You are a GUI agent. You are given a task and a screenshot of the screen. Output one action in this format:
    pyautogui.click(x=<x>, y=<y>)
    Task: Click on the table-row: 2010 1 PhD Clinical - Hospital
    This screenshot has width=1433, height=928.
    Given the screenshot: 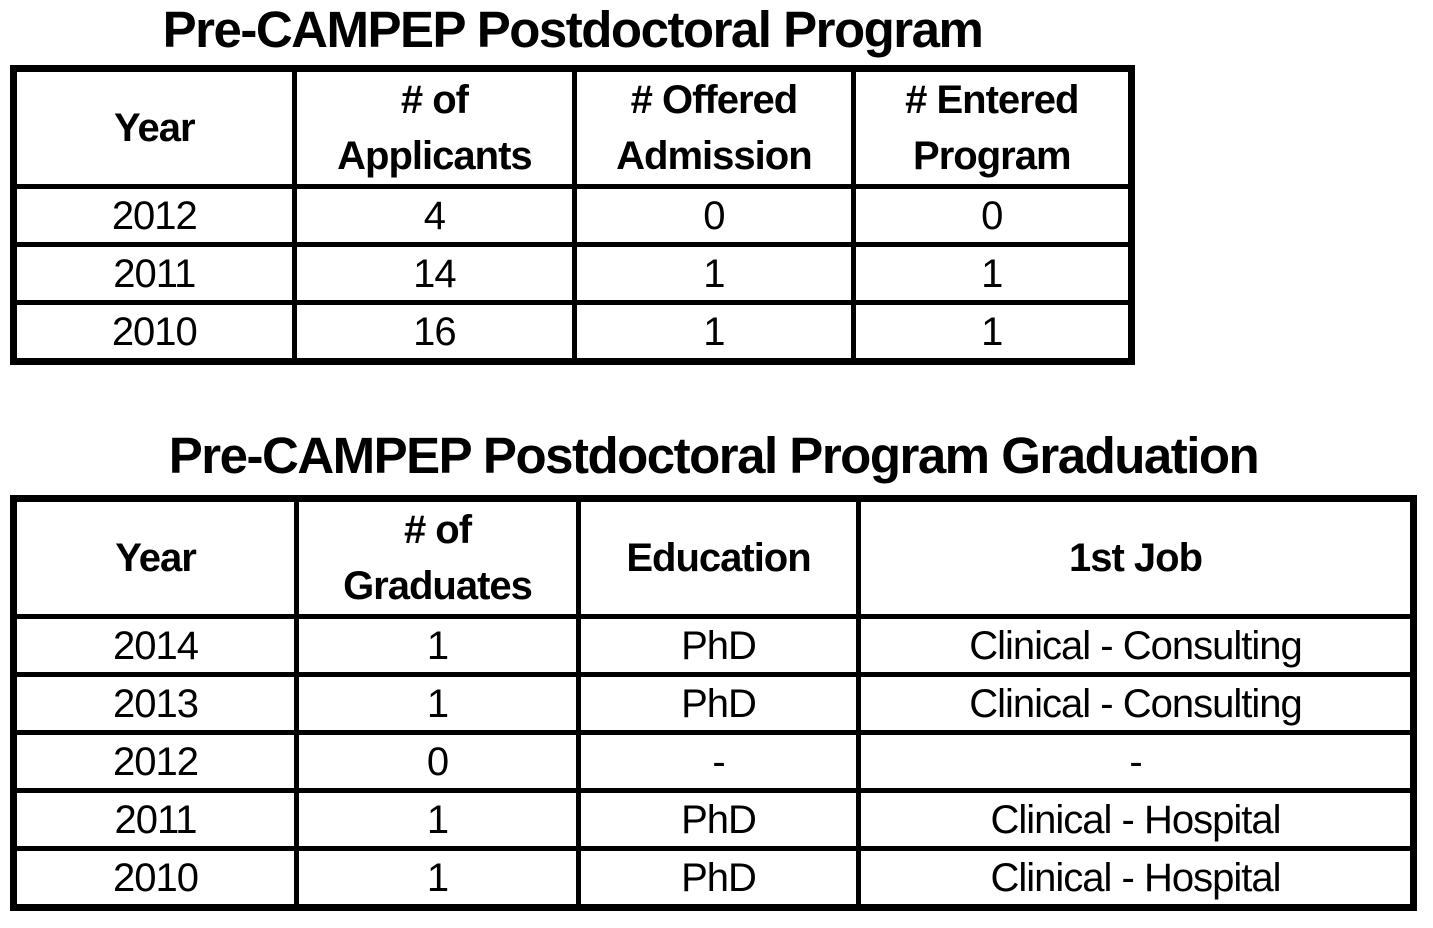 What is the action you would take?
    pyautogui.click(x=713, y=878)
    